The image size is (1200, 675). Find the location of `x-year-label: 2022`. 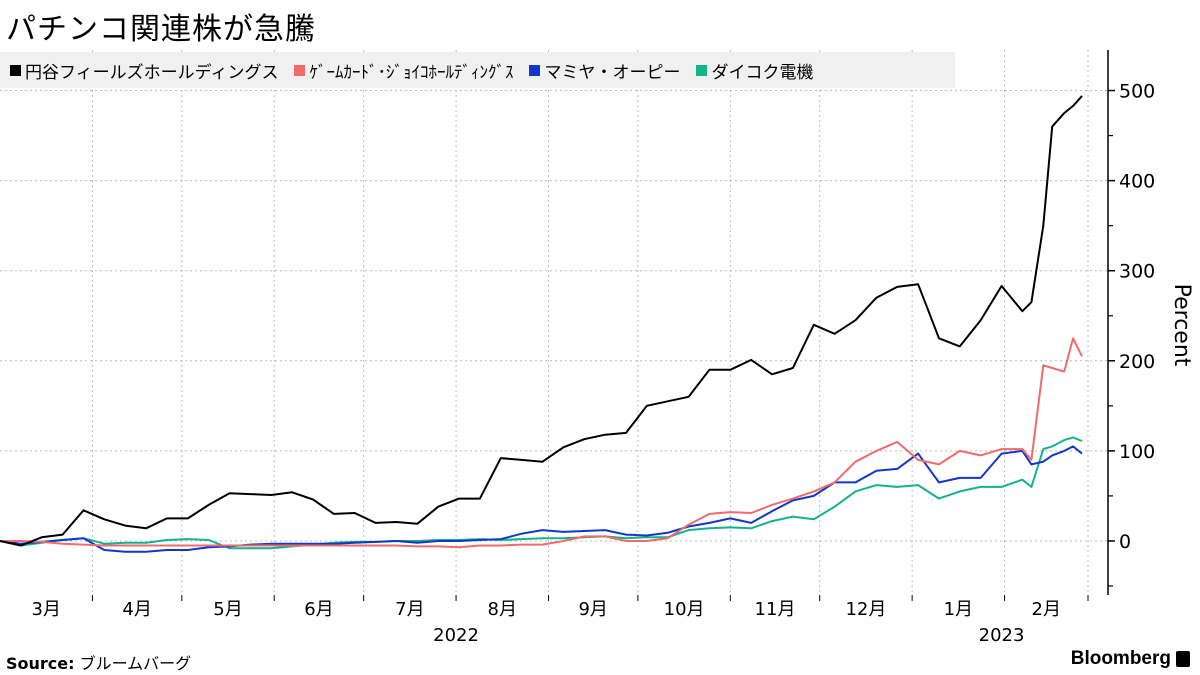

x-year-label: 2022 is located at coordinates (456, 635).